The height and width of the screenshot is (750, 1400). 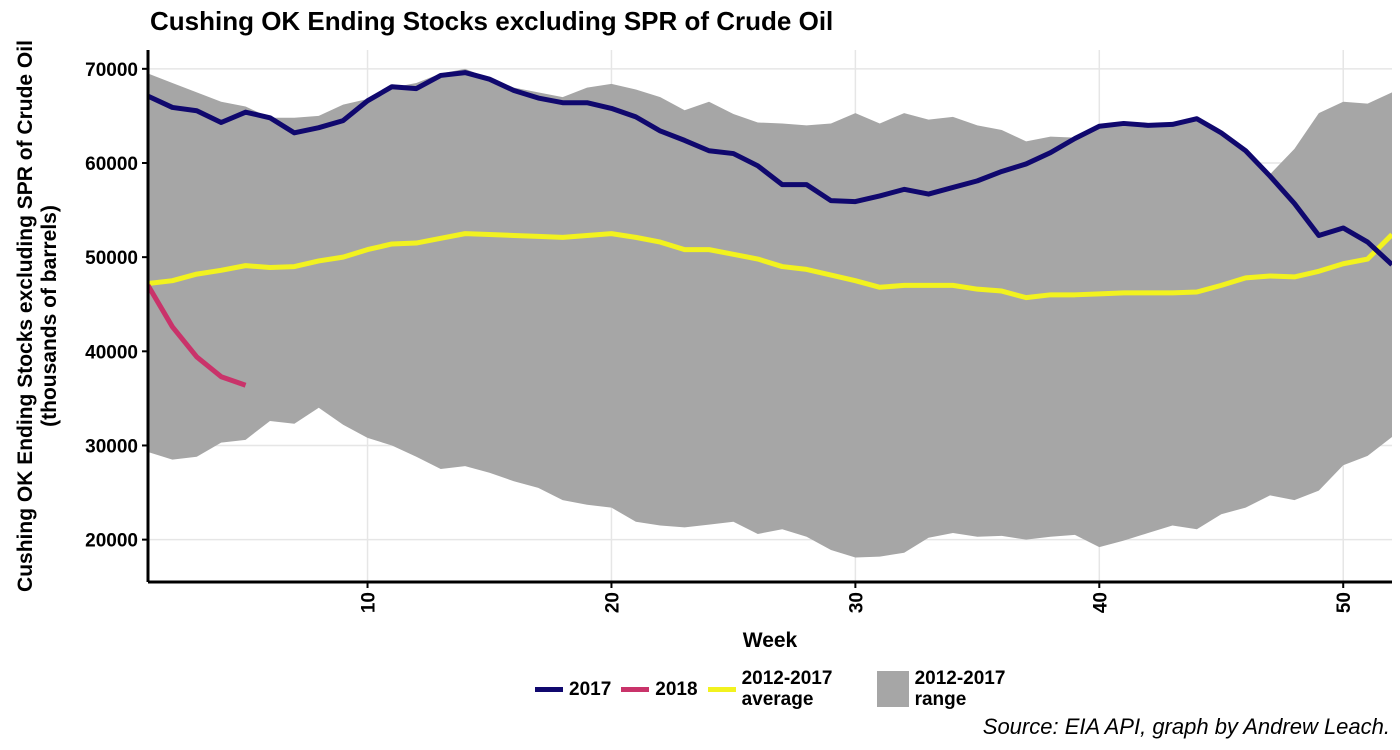 I want to click on x-tick-label: 30, so click(x=856, y=602).